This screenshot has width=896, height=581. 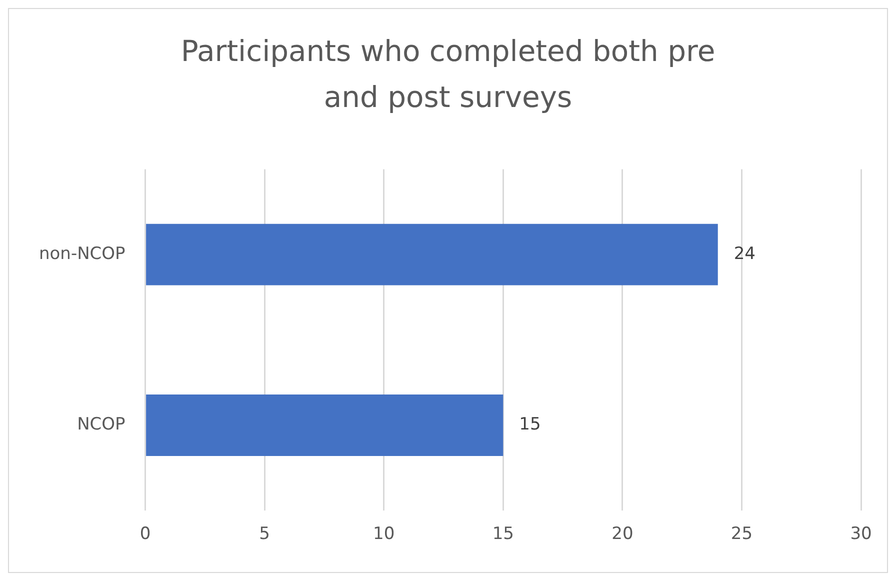 I want to click on x-tick-label: 20, so click(x=623, y=534).